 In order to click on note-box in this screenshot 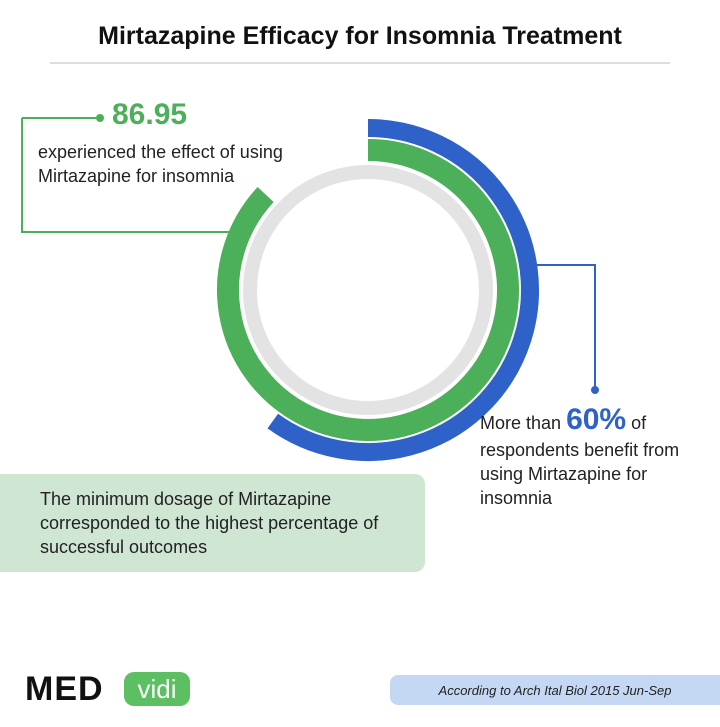, I will do `click(212, 523)`.